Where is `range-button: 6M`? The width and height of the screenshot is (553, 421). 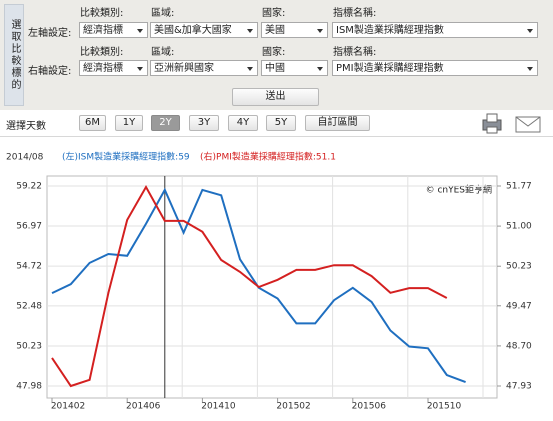
range-button: 6M is located at coordinates (92, 123).